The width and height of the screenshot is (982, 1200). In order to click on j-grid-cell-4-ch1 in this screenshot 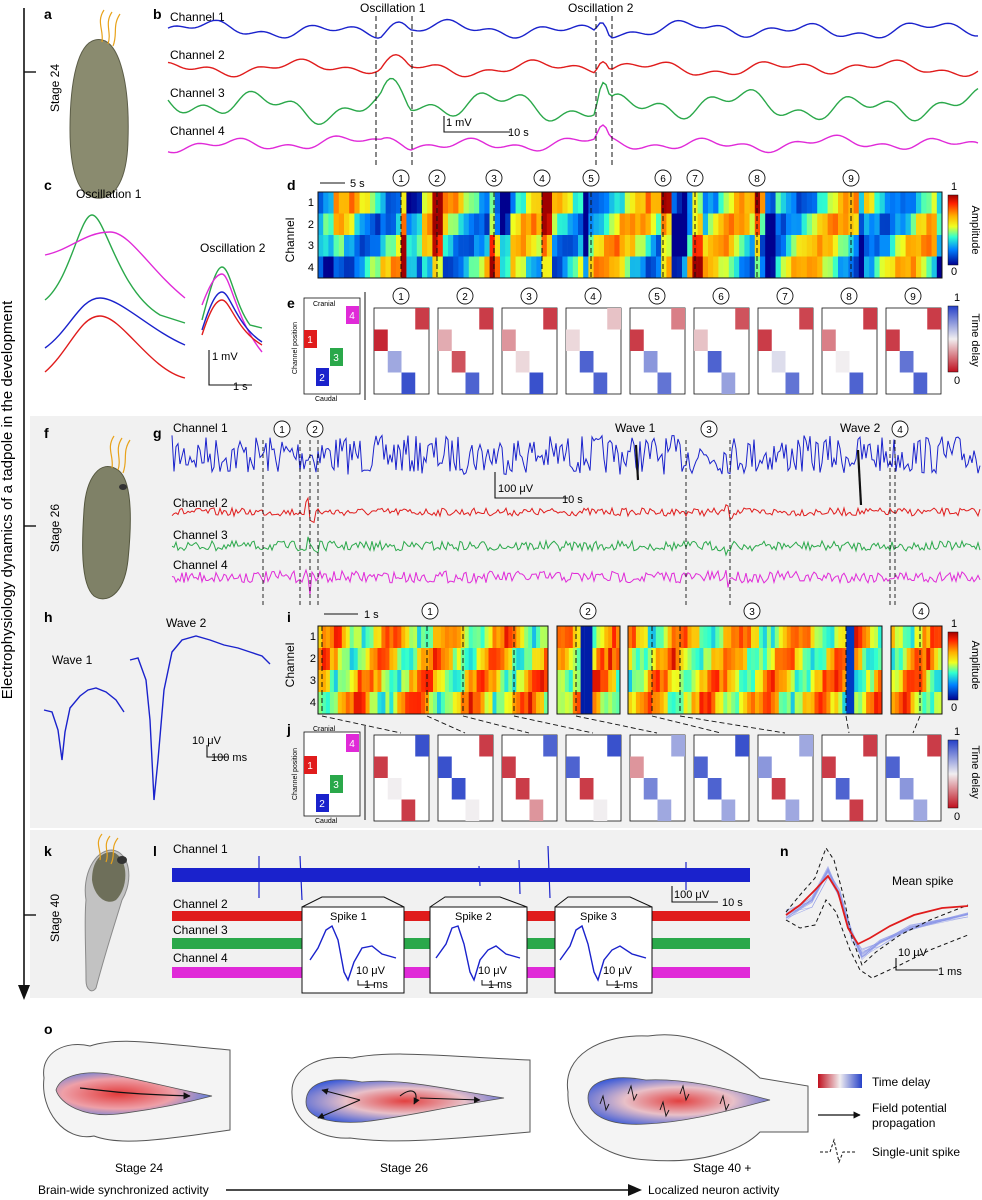, I will do `click(573, 767)`.